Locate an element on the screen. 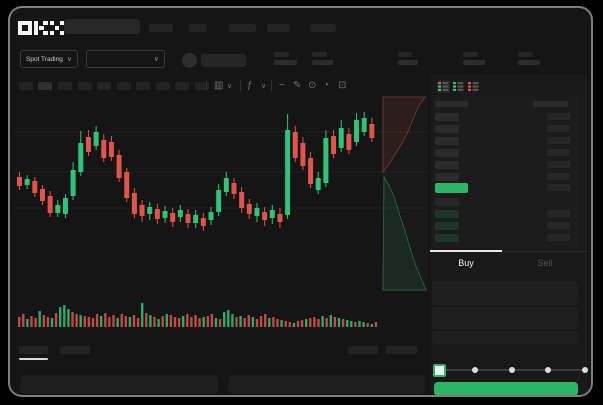 The width and height of the screenshot is (603, 405). book-asks-only-icon is located at coordinates (473, 86).